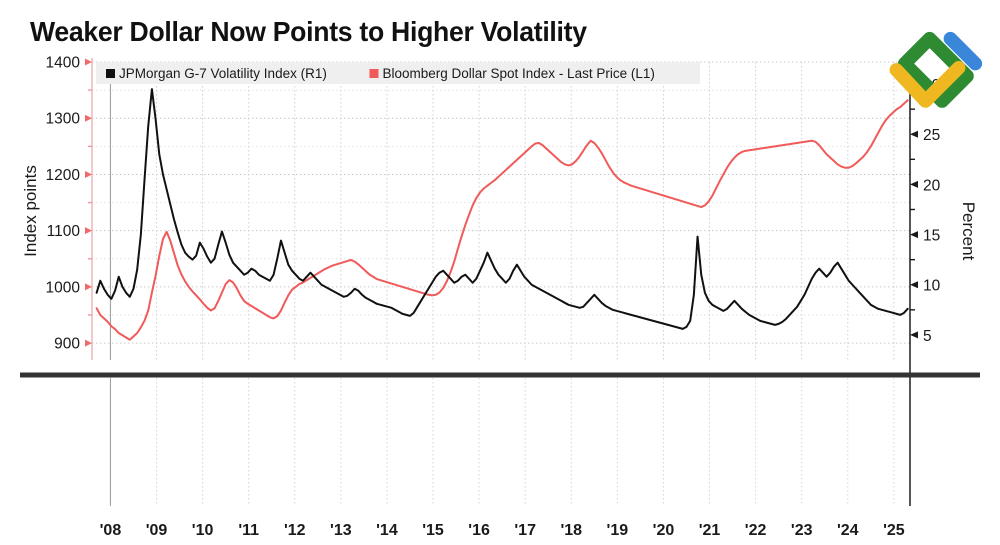  What do you see at coordinates (63, 287) in the screenshot?
I see `left-axis-tick-label: 1000` at bounding box center [63, 287].